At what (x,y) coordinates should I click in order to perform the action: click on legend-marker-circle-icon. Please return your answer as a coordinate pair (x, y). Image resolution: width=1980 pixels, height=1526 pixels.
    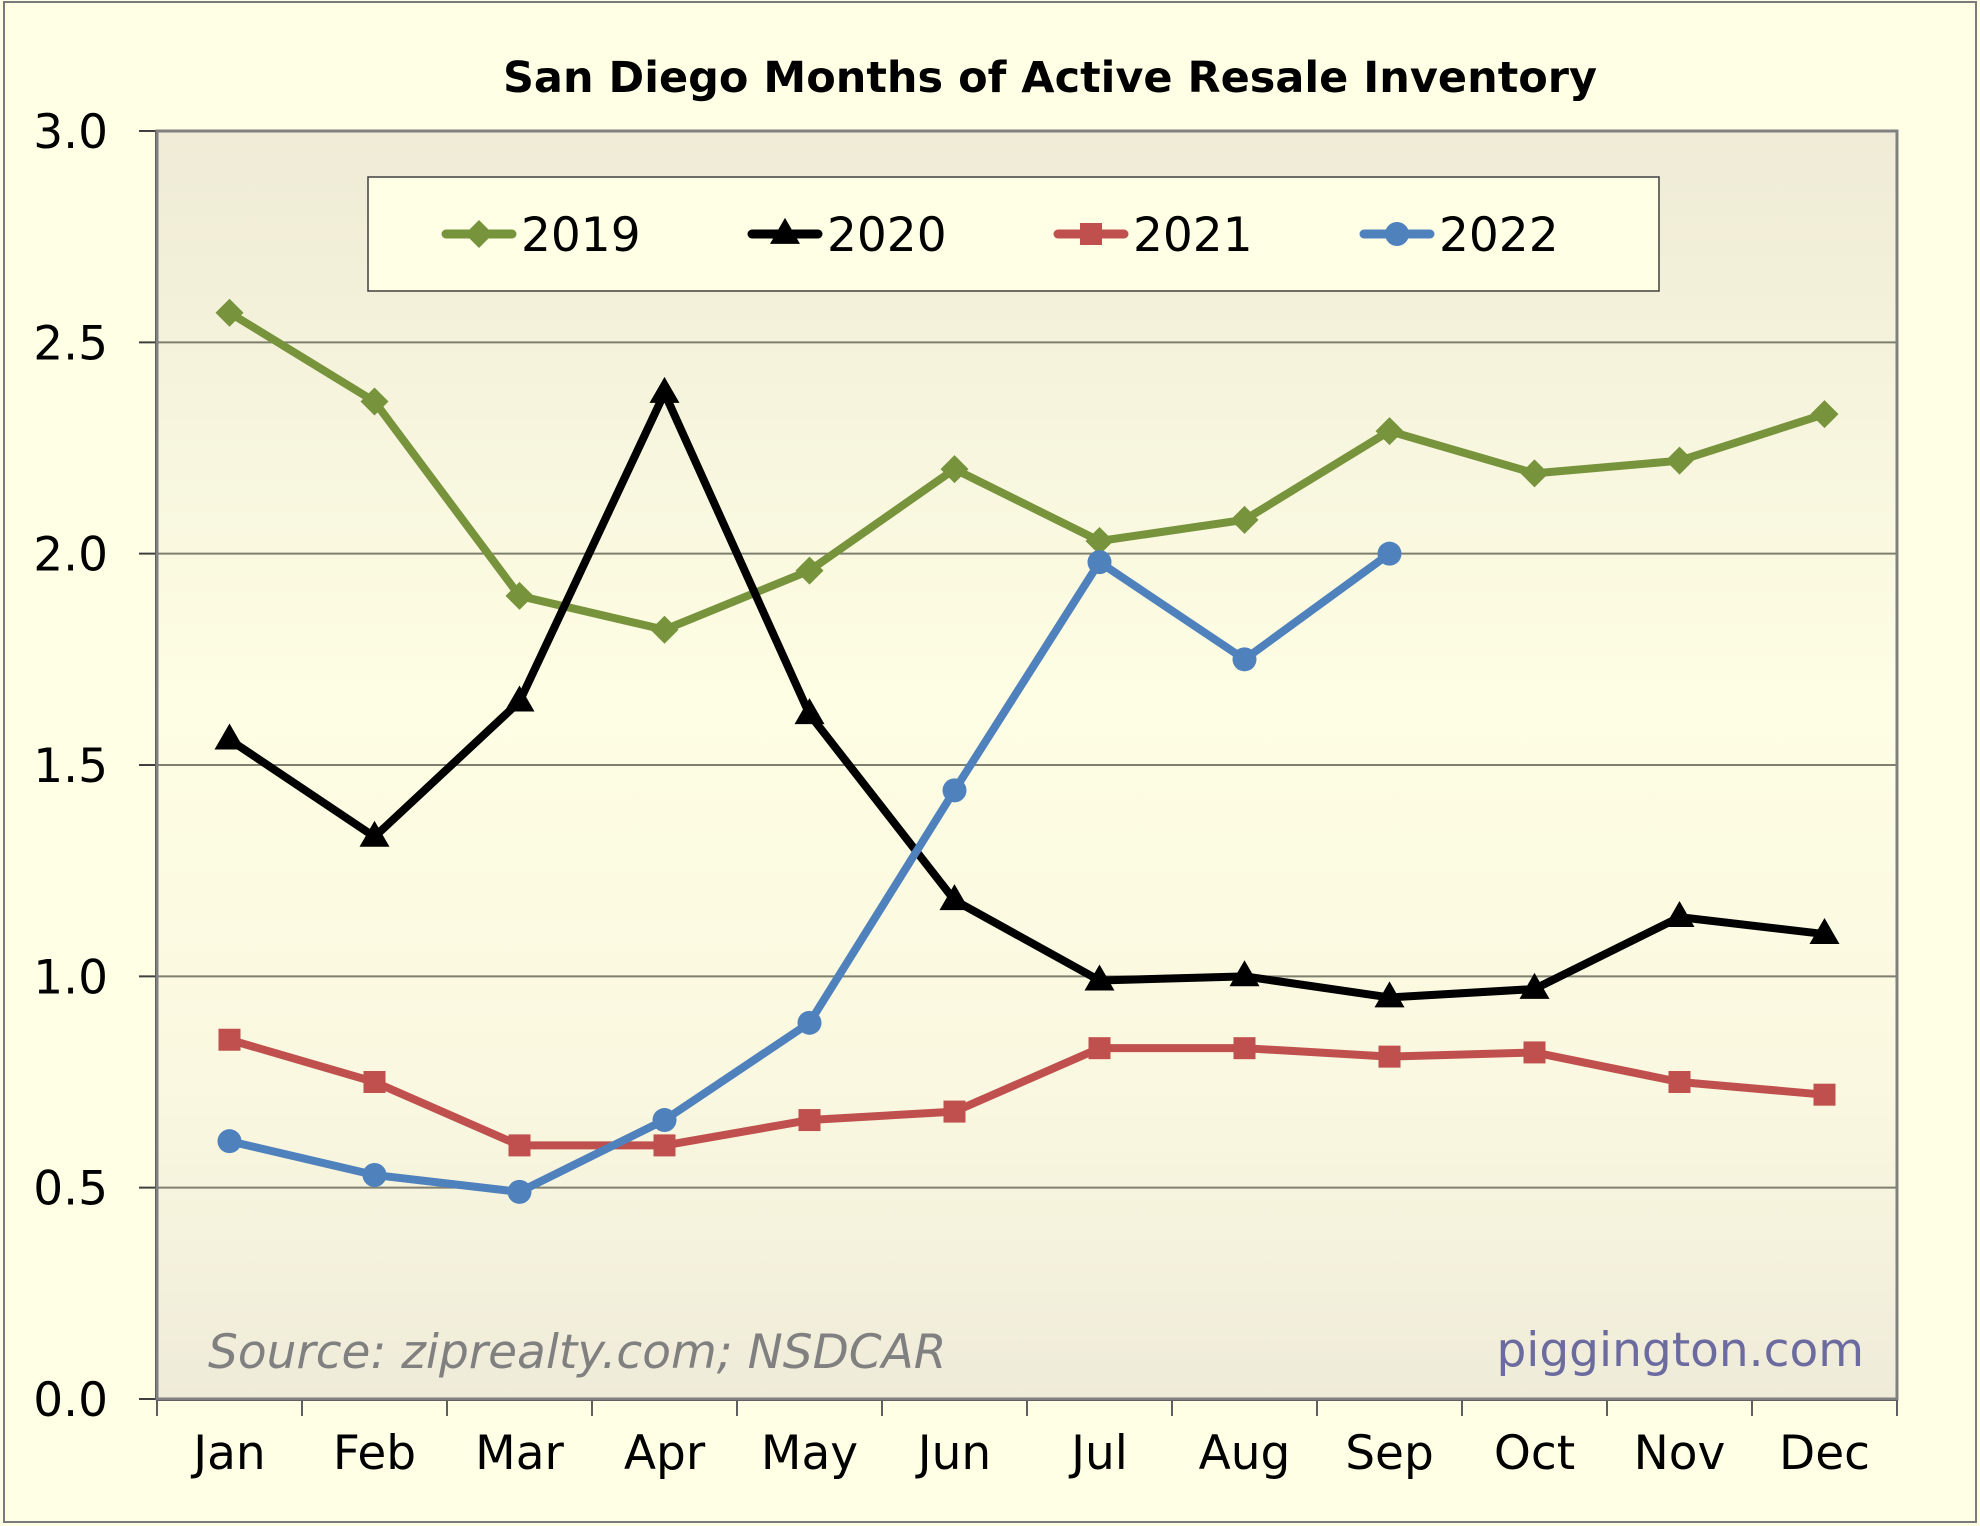
    Looking at the image, I should click on (1397, 234).